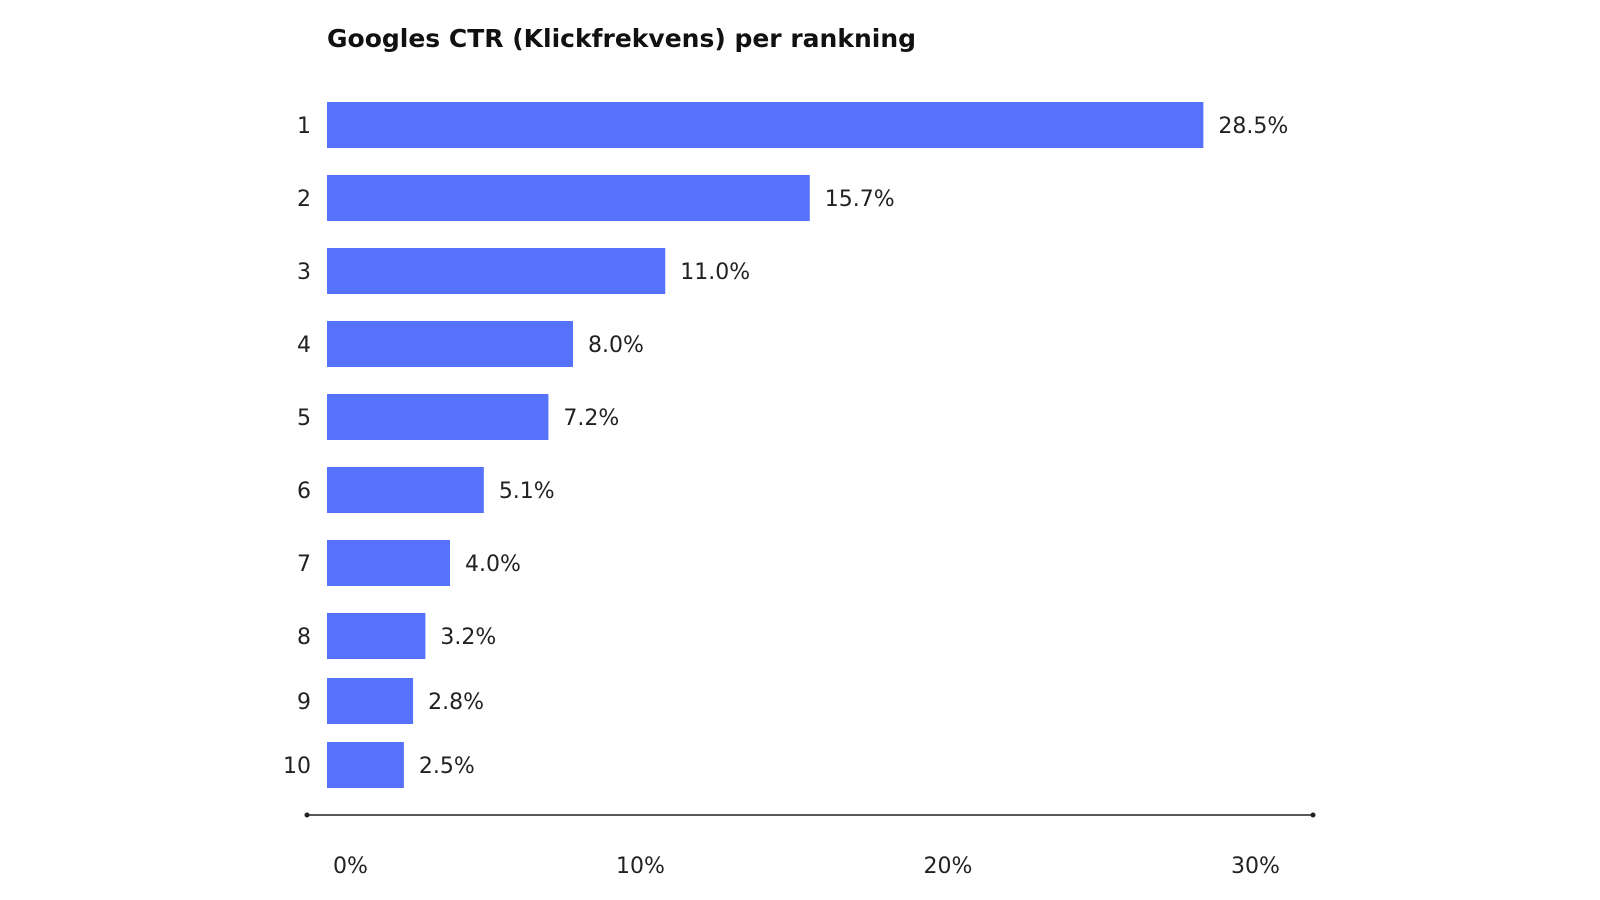  What do you see at coordinates (304, 126) in the screenshot?
I see `category-label: 1` at bounding box center [304, 126].